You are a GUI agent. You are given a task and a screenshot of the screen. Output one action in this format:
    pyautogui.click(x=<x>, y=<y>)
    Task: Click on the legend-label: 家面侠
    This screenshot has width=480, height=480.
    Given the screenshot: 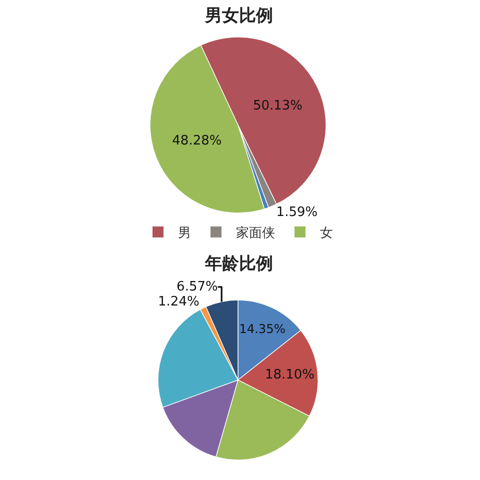 What is the action you would take?
    pyautogui.click(x=255, y=233)
    